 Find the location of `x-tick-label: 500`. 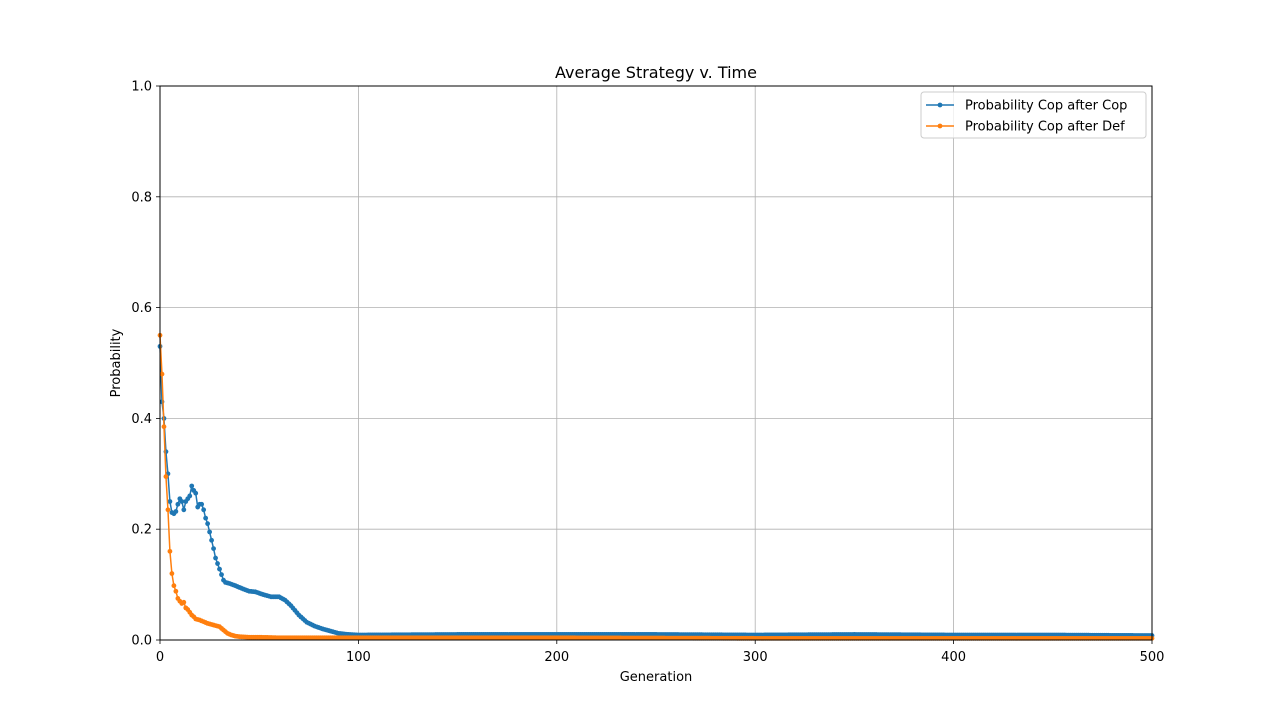

x-tick-label: 500 is located at coordinates (1152, 657).